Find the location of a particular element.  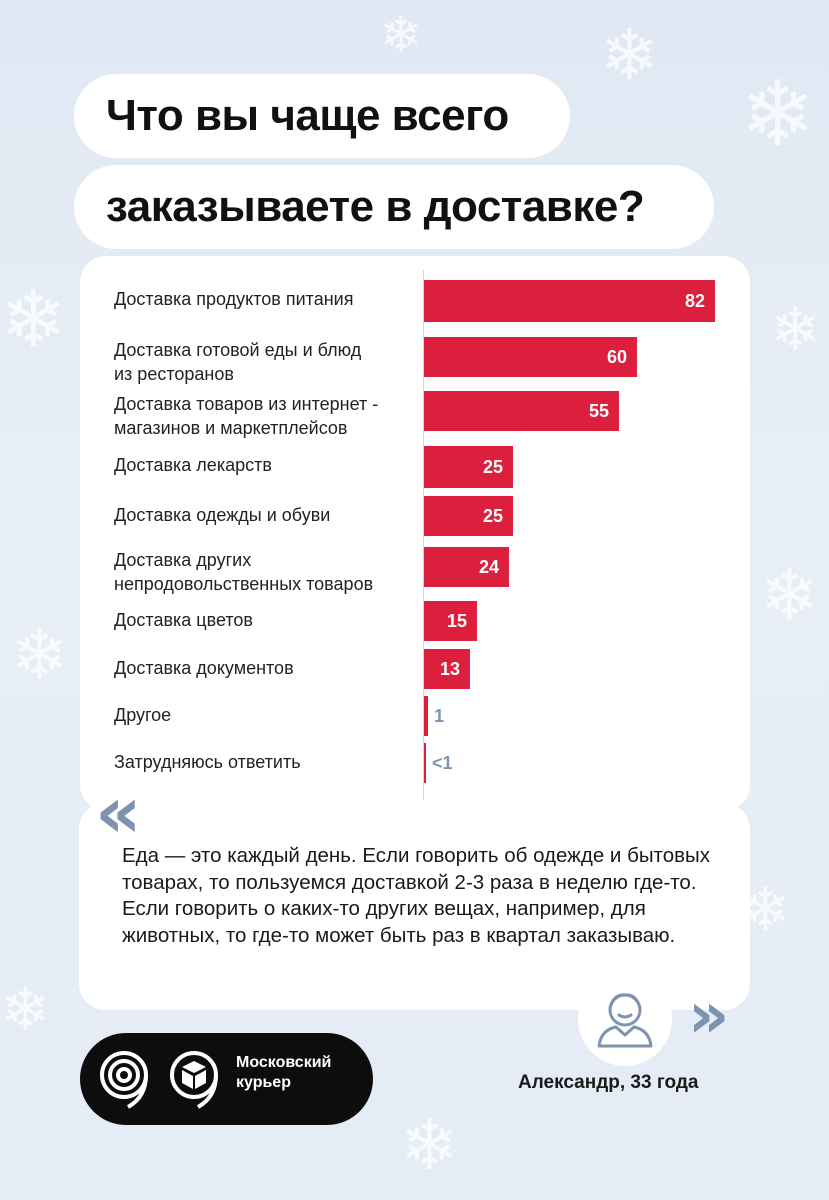

category-label: Доставка одежды и обуви is located at coordinates (222, 515).